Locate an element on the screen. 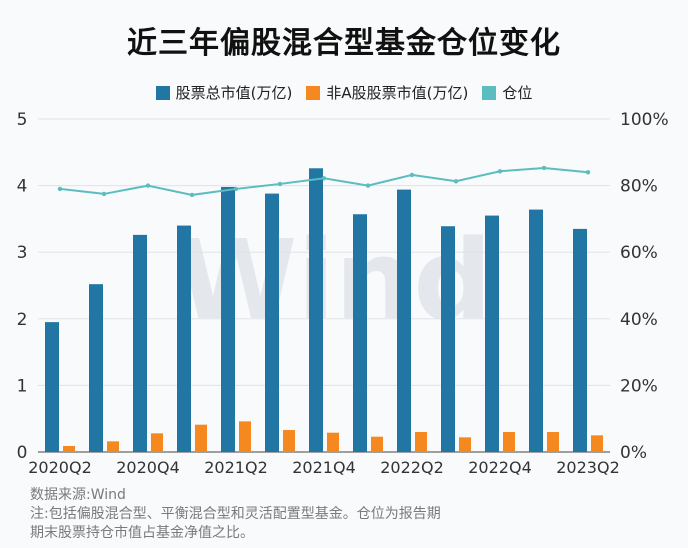  legend-swatch-blue is located at coordinates (162, 92).